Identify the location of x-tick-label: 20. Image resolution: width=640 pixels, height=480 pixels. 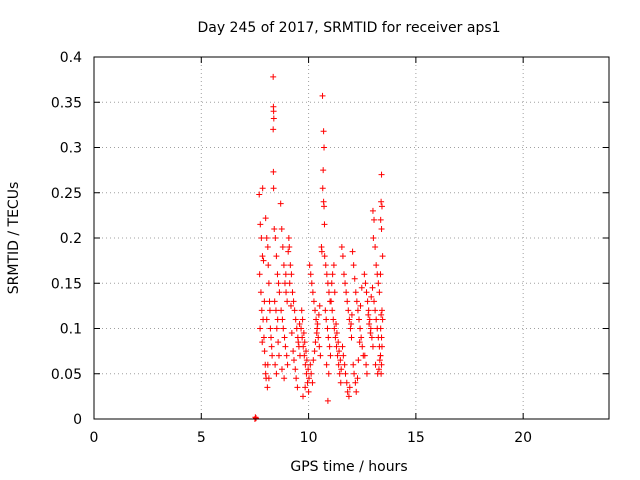
(523, 438).